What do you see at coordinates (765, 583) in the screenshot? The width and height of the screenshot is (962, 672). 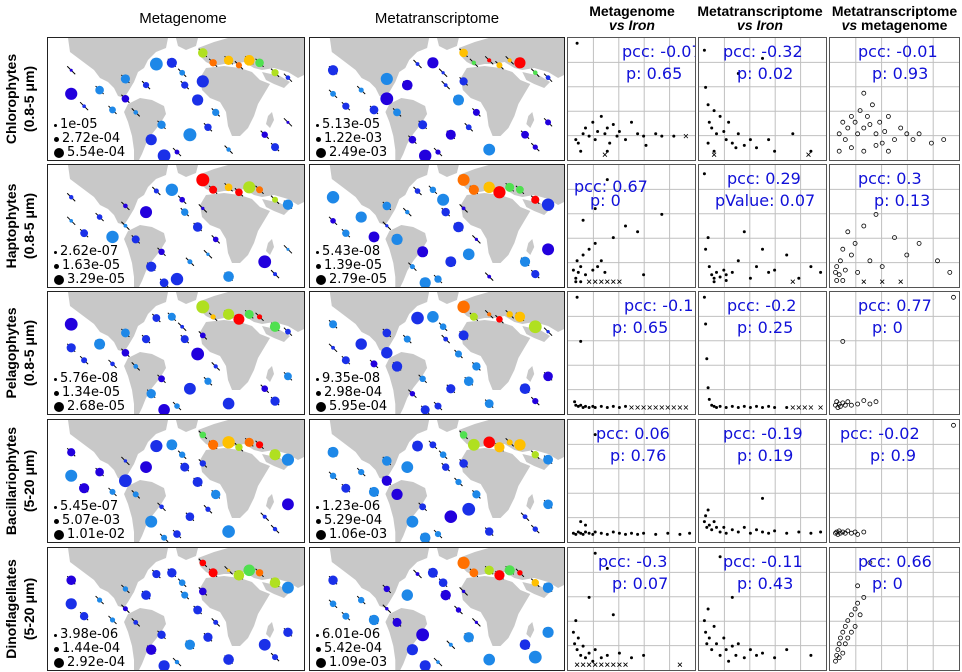 I see `p-value-label: p: 0.43` at bounding box center [765, 583].